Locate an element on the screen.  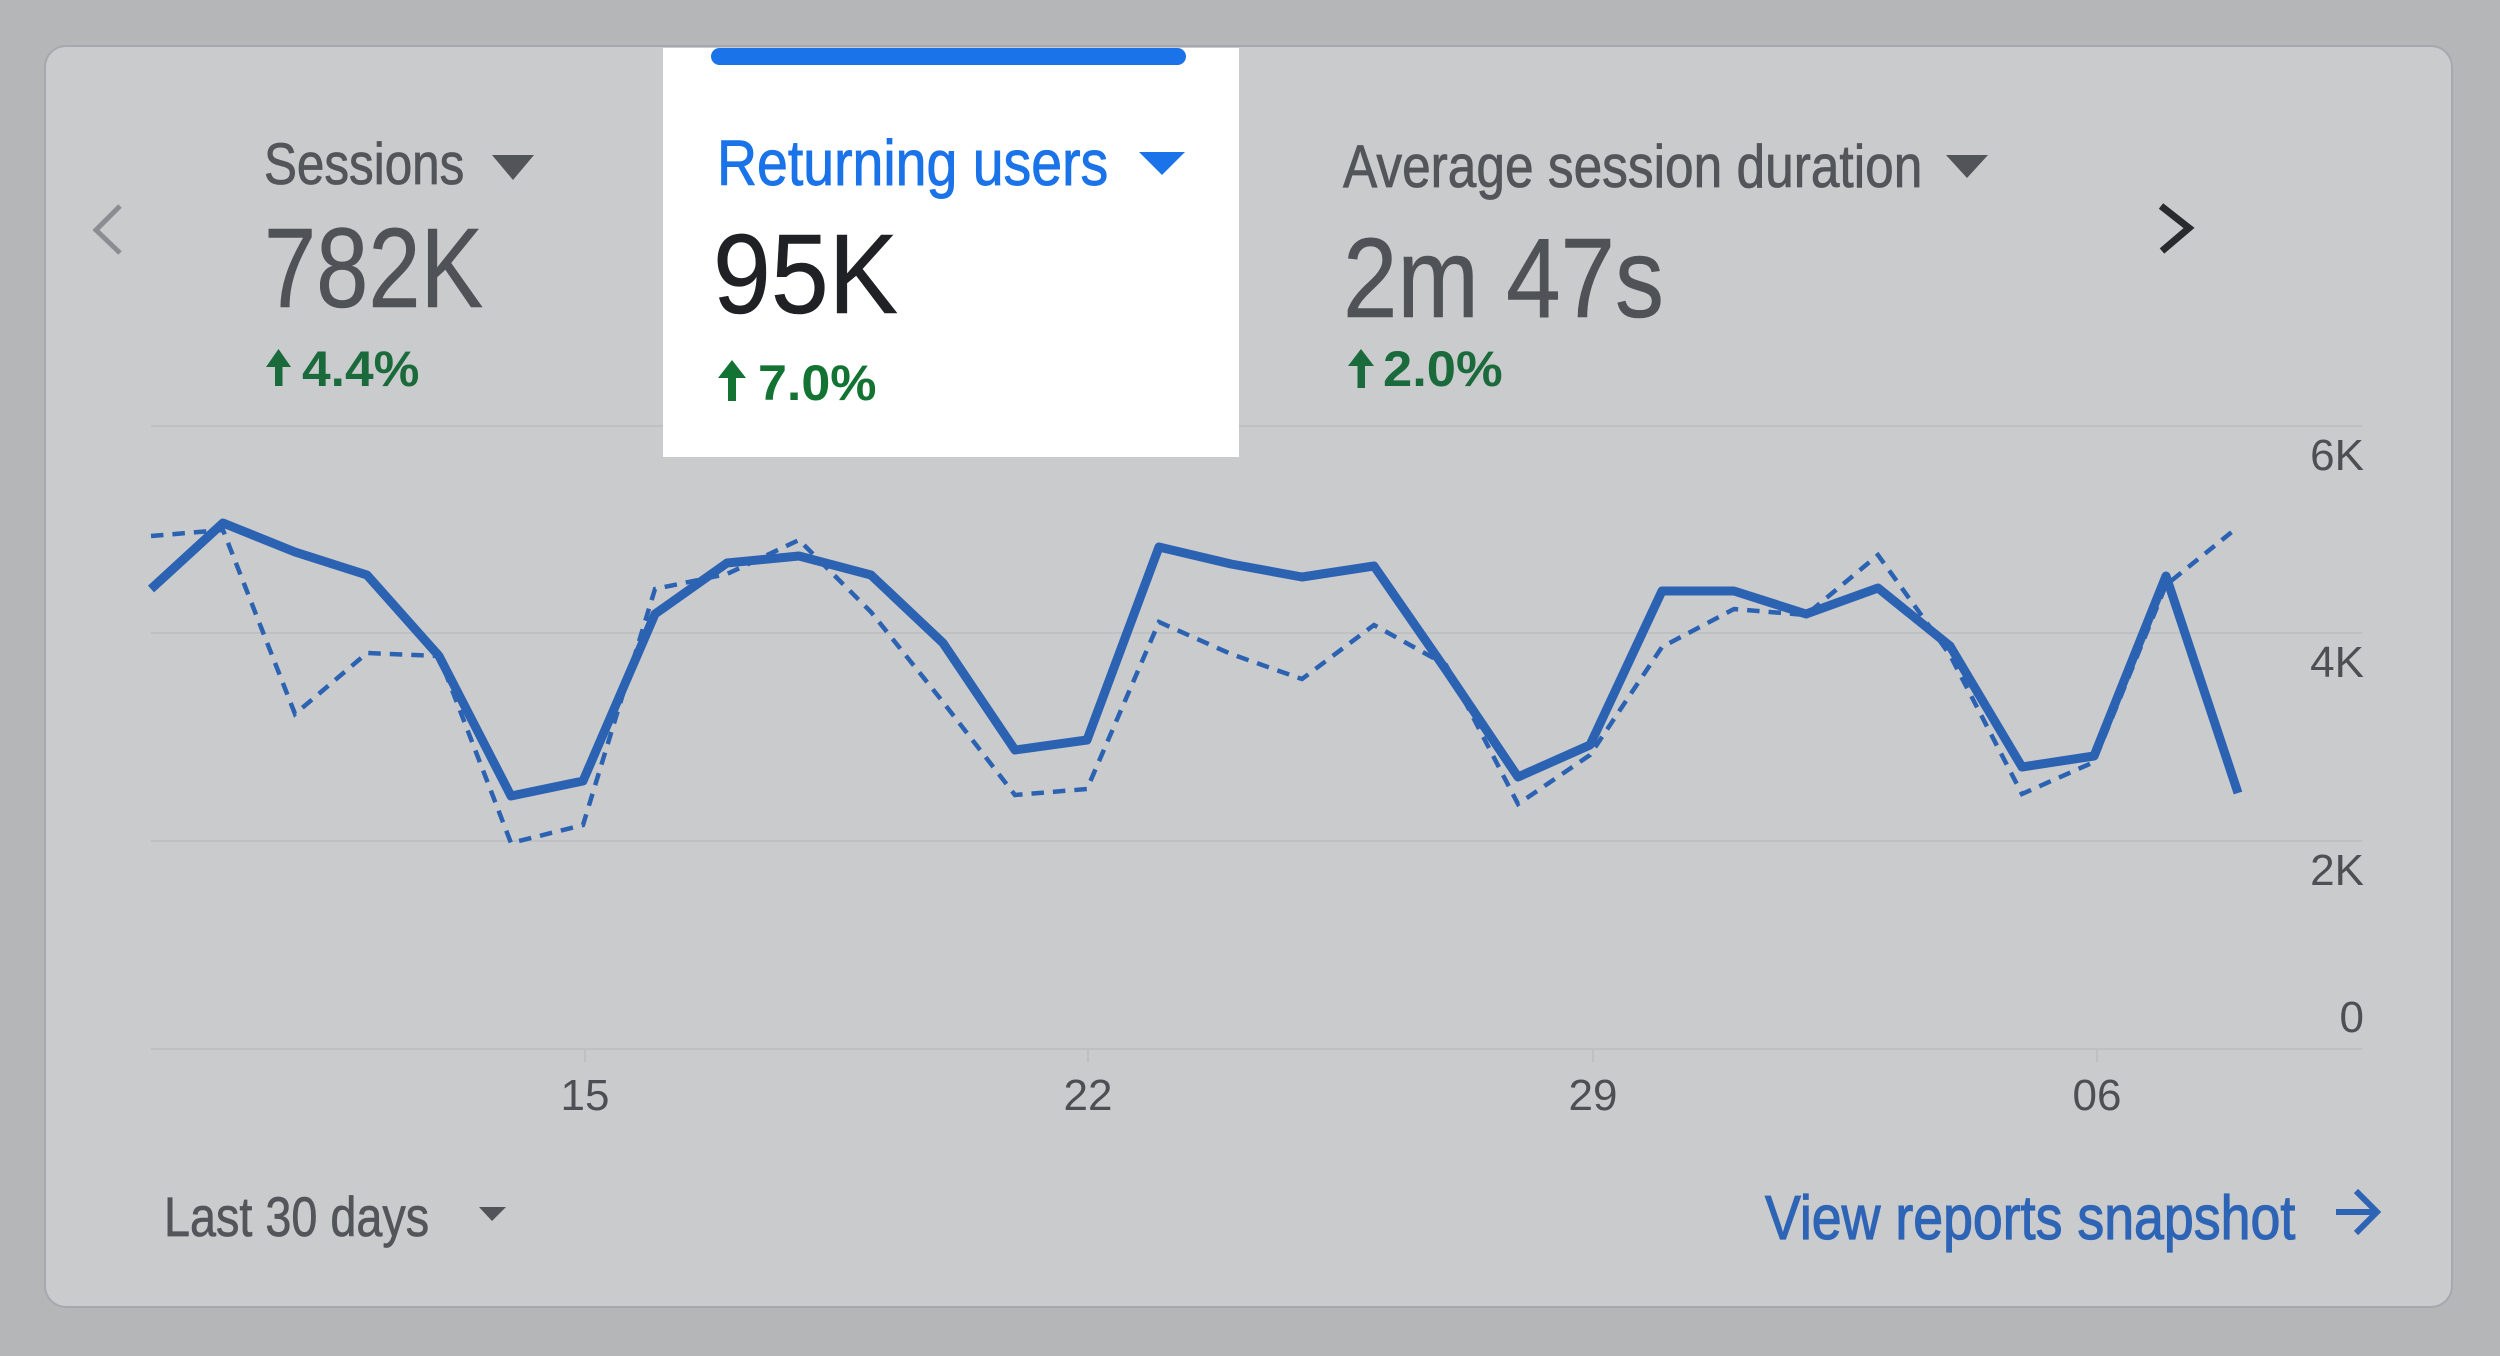
svg-text: 6K is located at coordinates (2337, 455).